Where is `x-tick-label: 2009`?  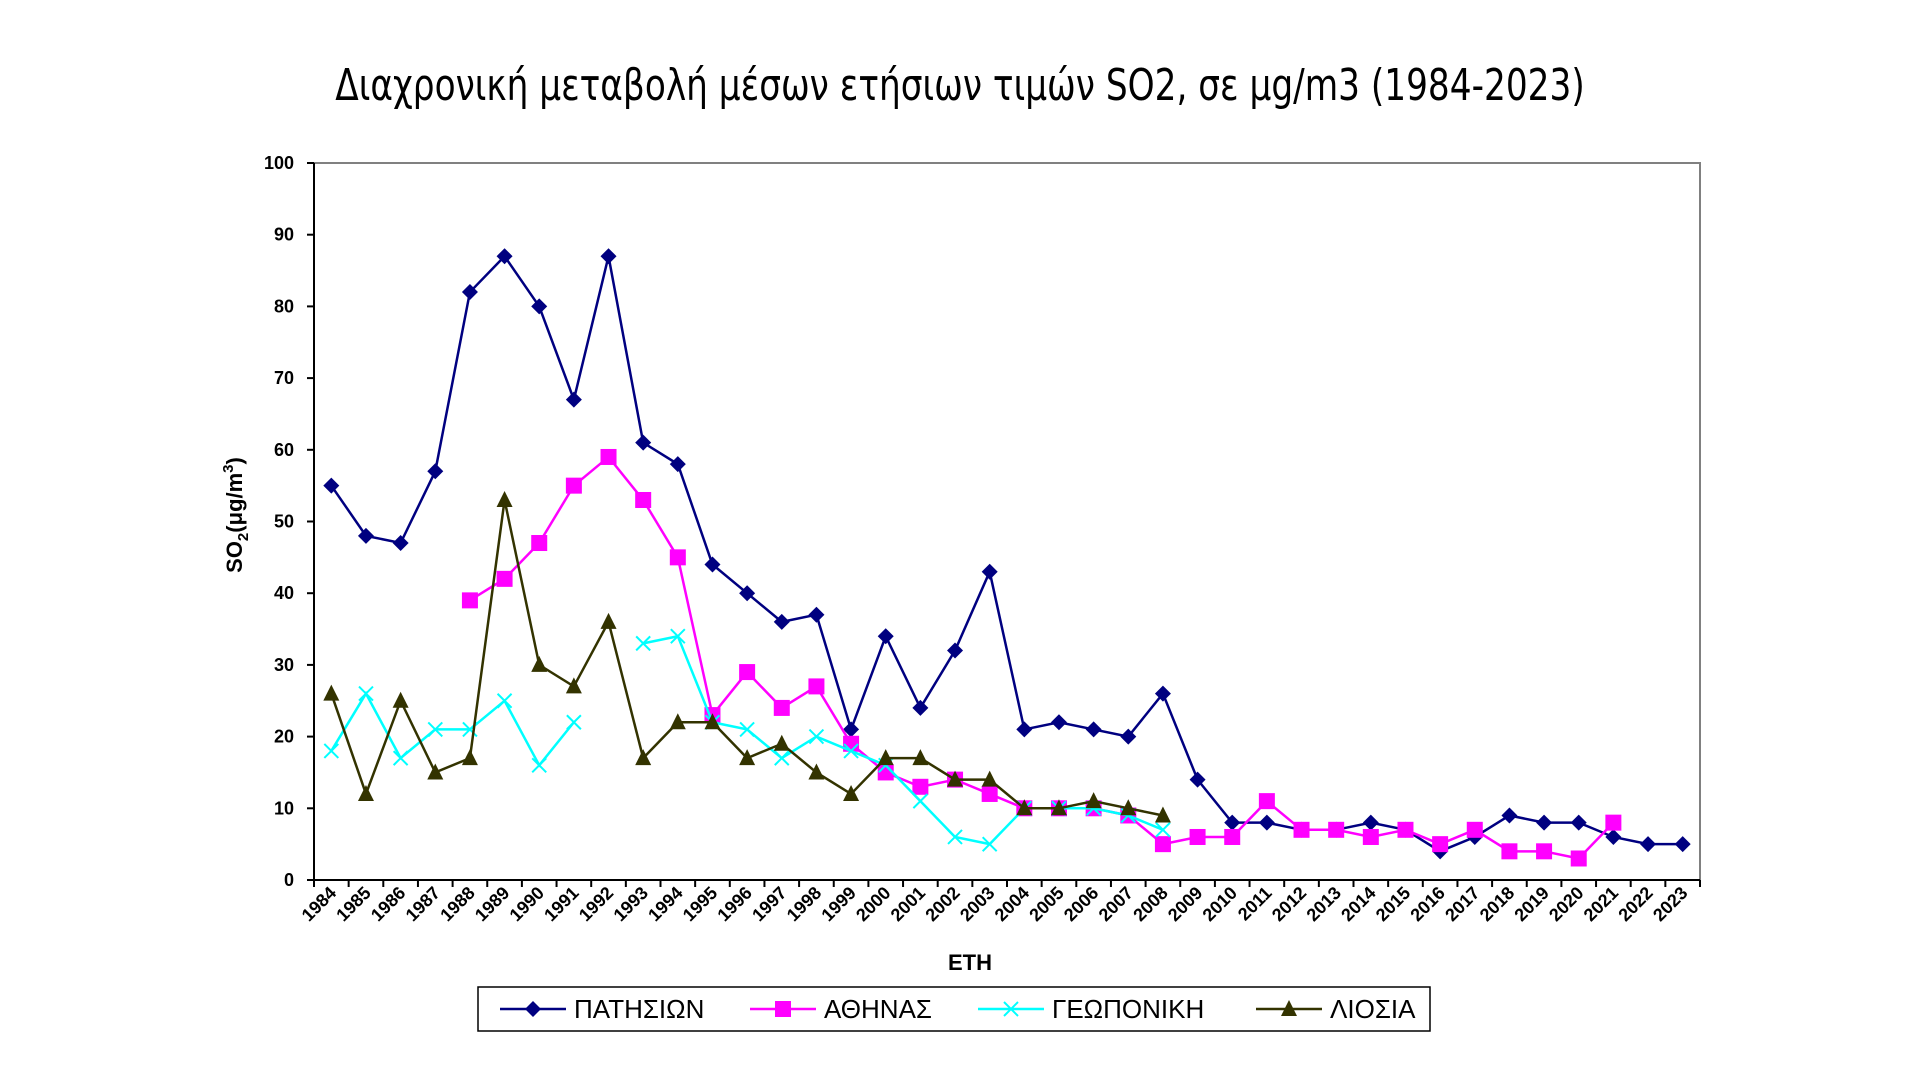
x-tick-label: 2009 is located at coordinates (1185, 904).